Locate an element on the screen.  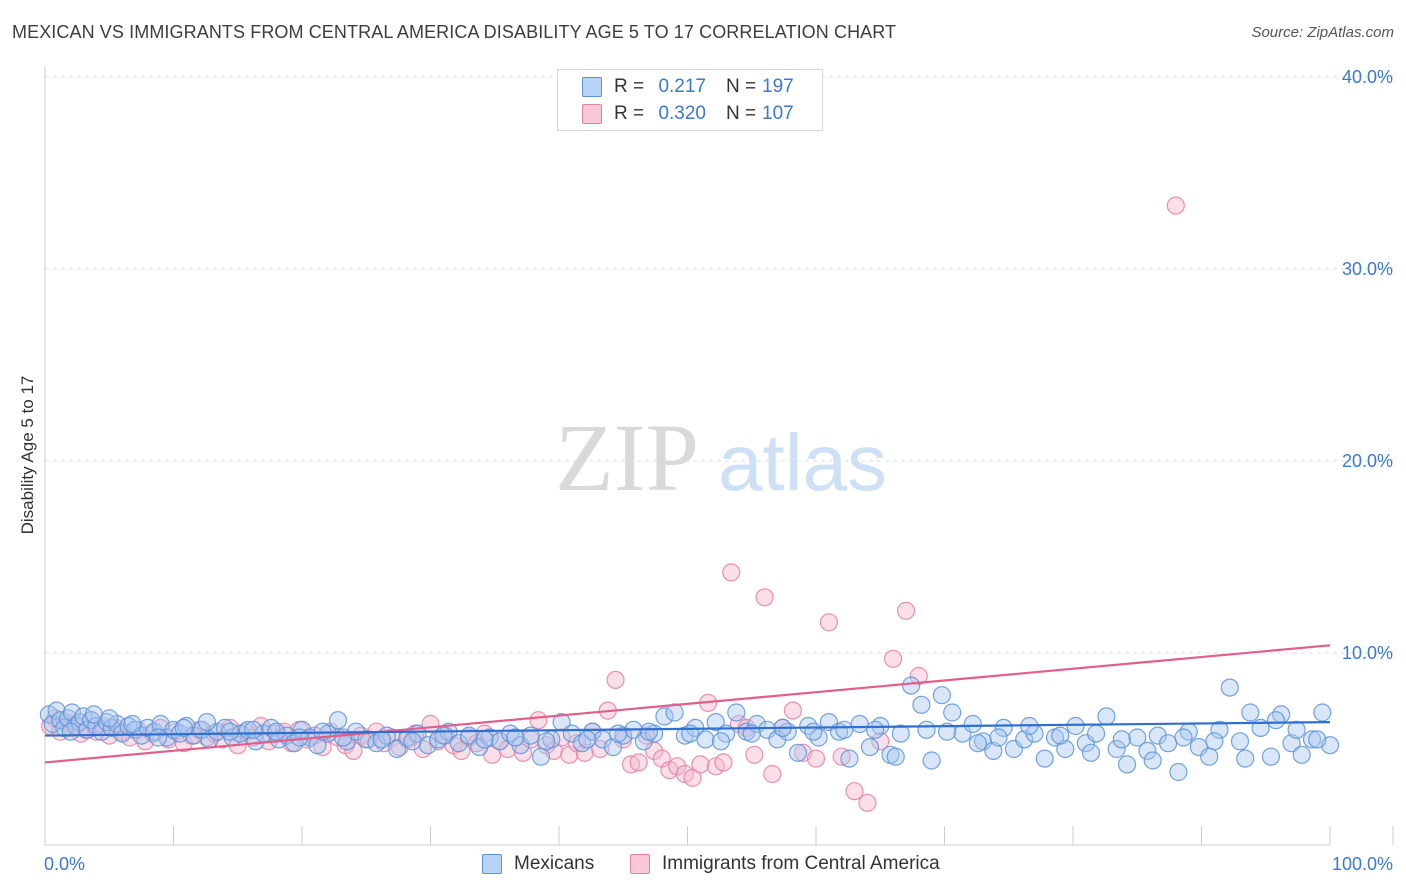
series-mexicans-points is located at coordinates (689, 729).